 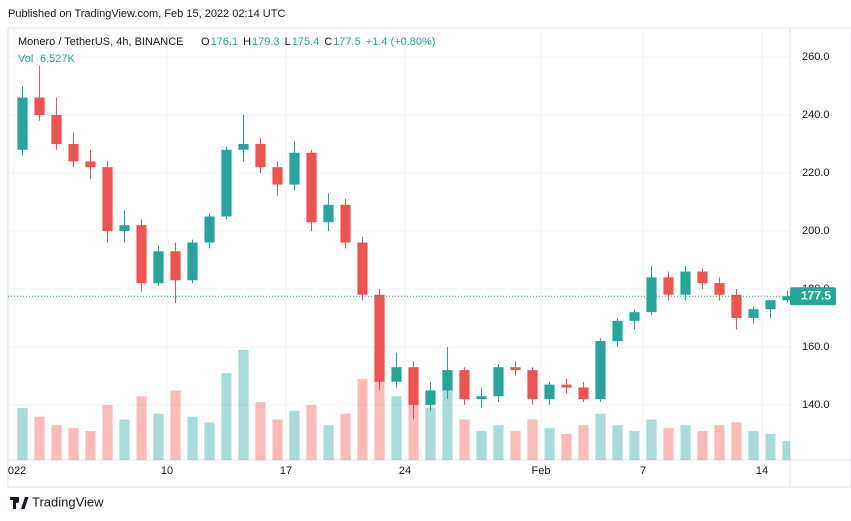 What do you see at coordinates (266, 42) in the screenshot?
I see `ohlc-value: 179.3` at bounding box center [266, 42].